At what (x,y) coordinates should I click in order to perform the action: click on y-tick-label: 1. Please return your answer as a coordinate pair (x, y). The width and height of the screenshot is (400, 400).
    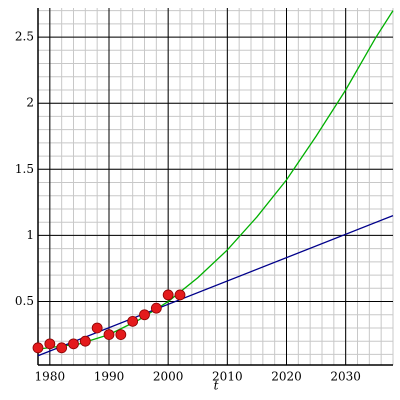
    Looking at the image, I should click on (30, 235).